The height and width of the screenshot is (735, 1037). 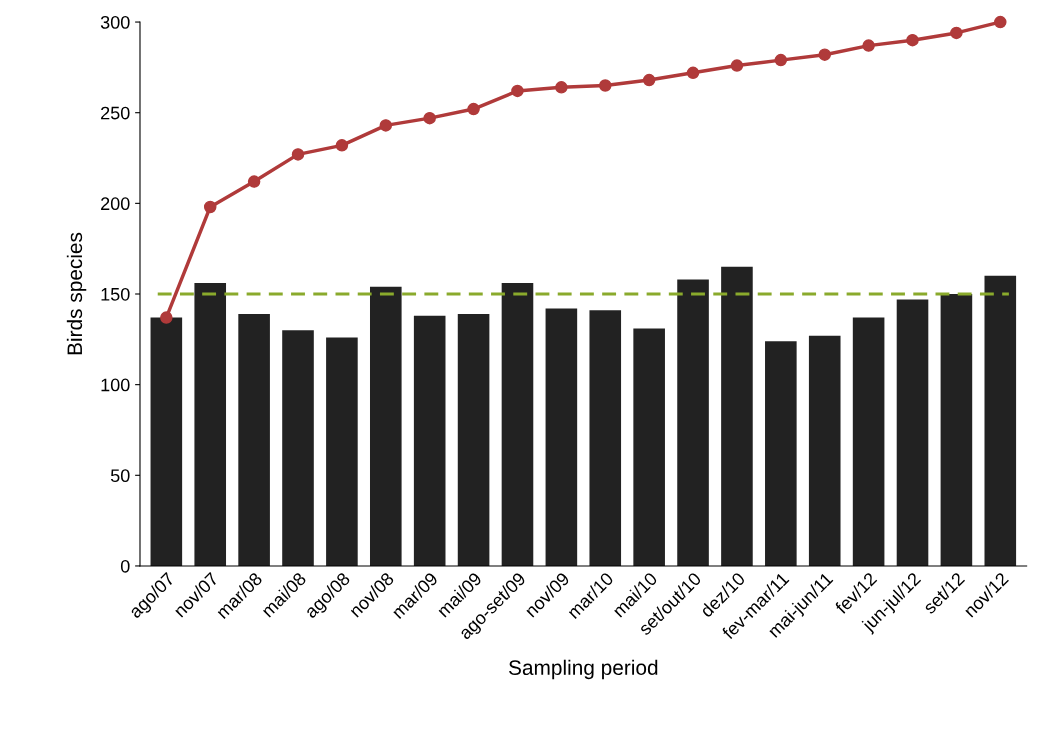 What do you see at coordinates (583, 669) in the screenshot?
I see `x-axis-title: Sampling period` at bounding box center [583, 669].